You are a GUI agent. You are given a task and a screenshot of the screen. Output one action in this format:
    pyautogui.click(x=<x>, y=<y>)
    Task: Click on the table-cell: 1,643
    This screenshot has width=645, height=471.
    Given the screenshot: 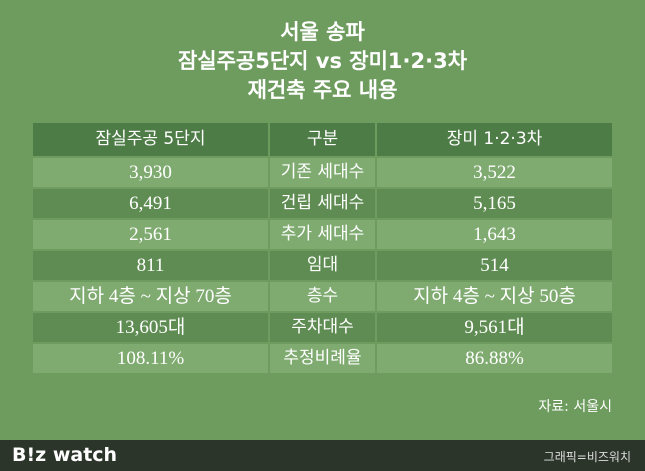 What is the action you would take?
    pyautogui.click(x=494, y=234)
    